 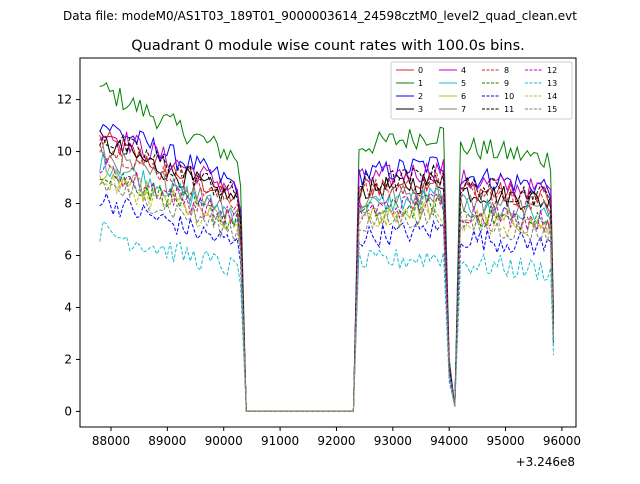 What do you see at coordinates (506, 70) in the screenshot?
I see `legend-label-8: 8` at bounding box center [506, 70].